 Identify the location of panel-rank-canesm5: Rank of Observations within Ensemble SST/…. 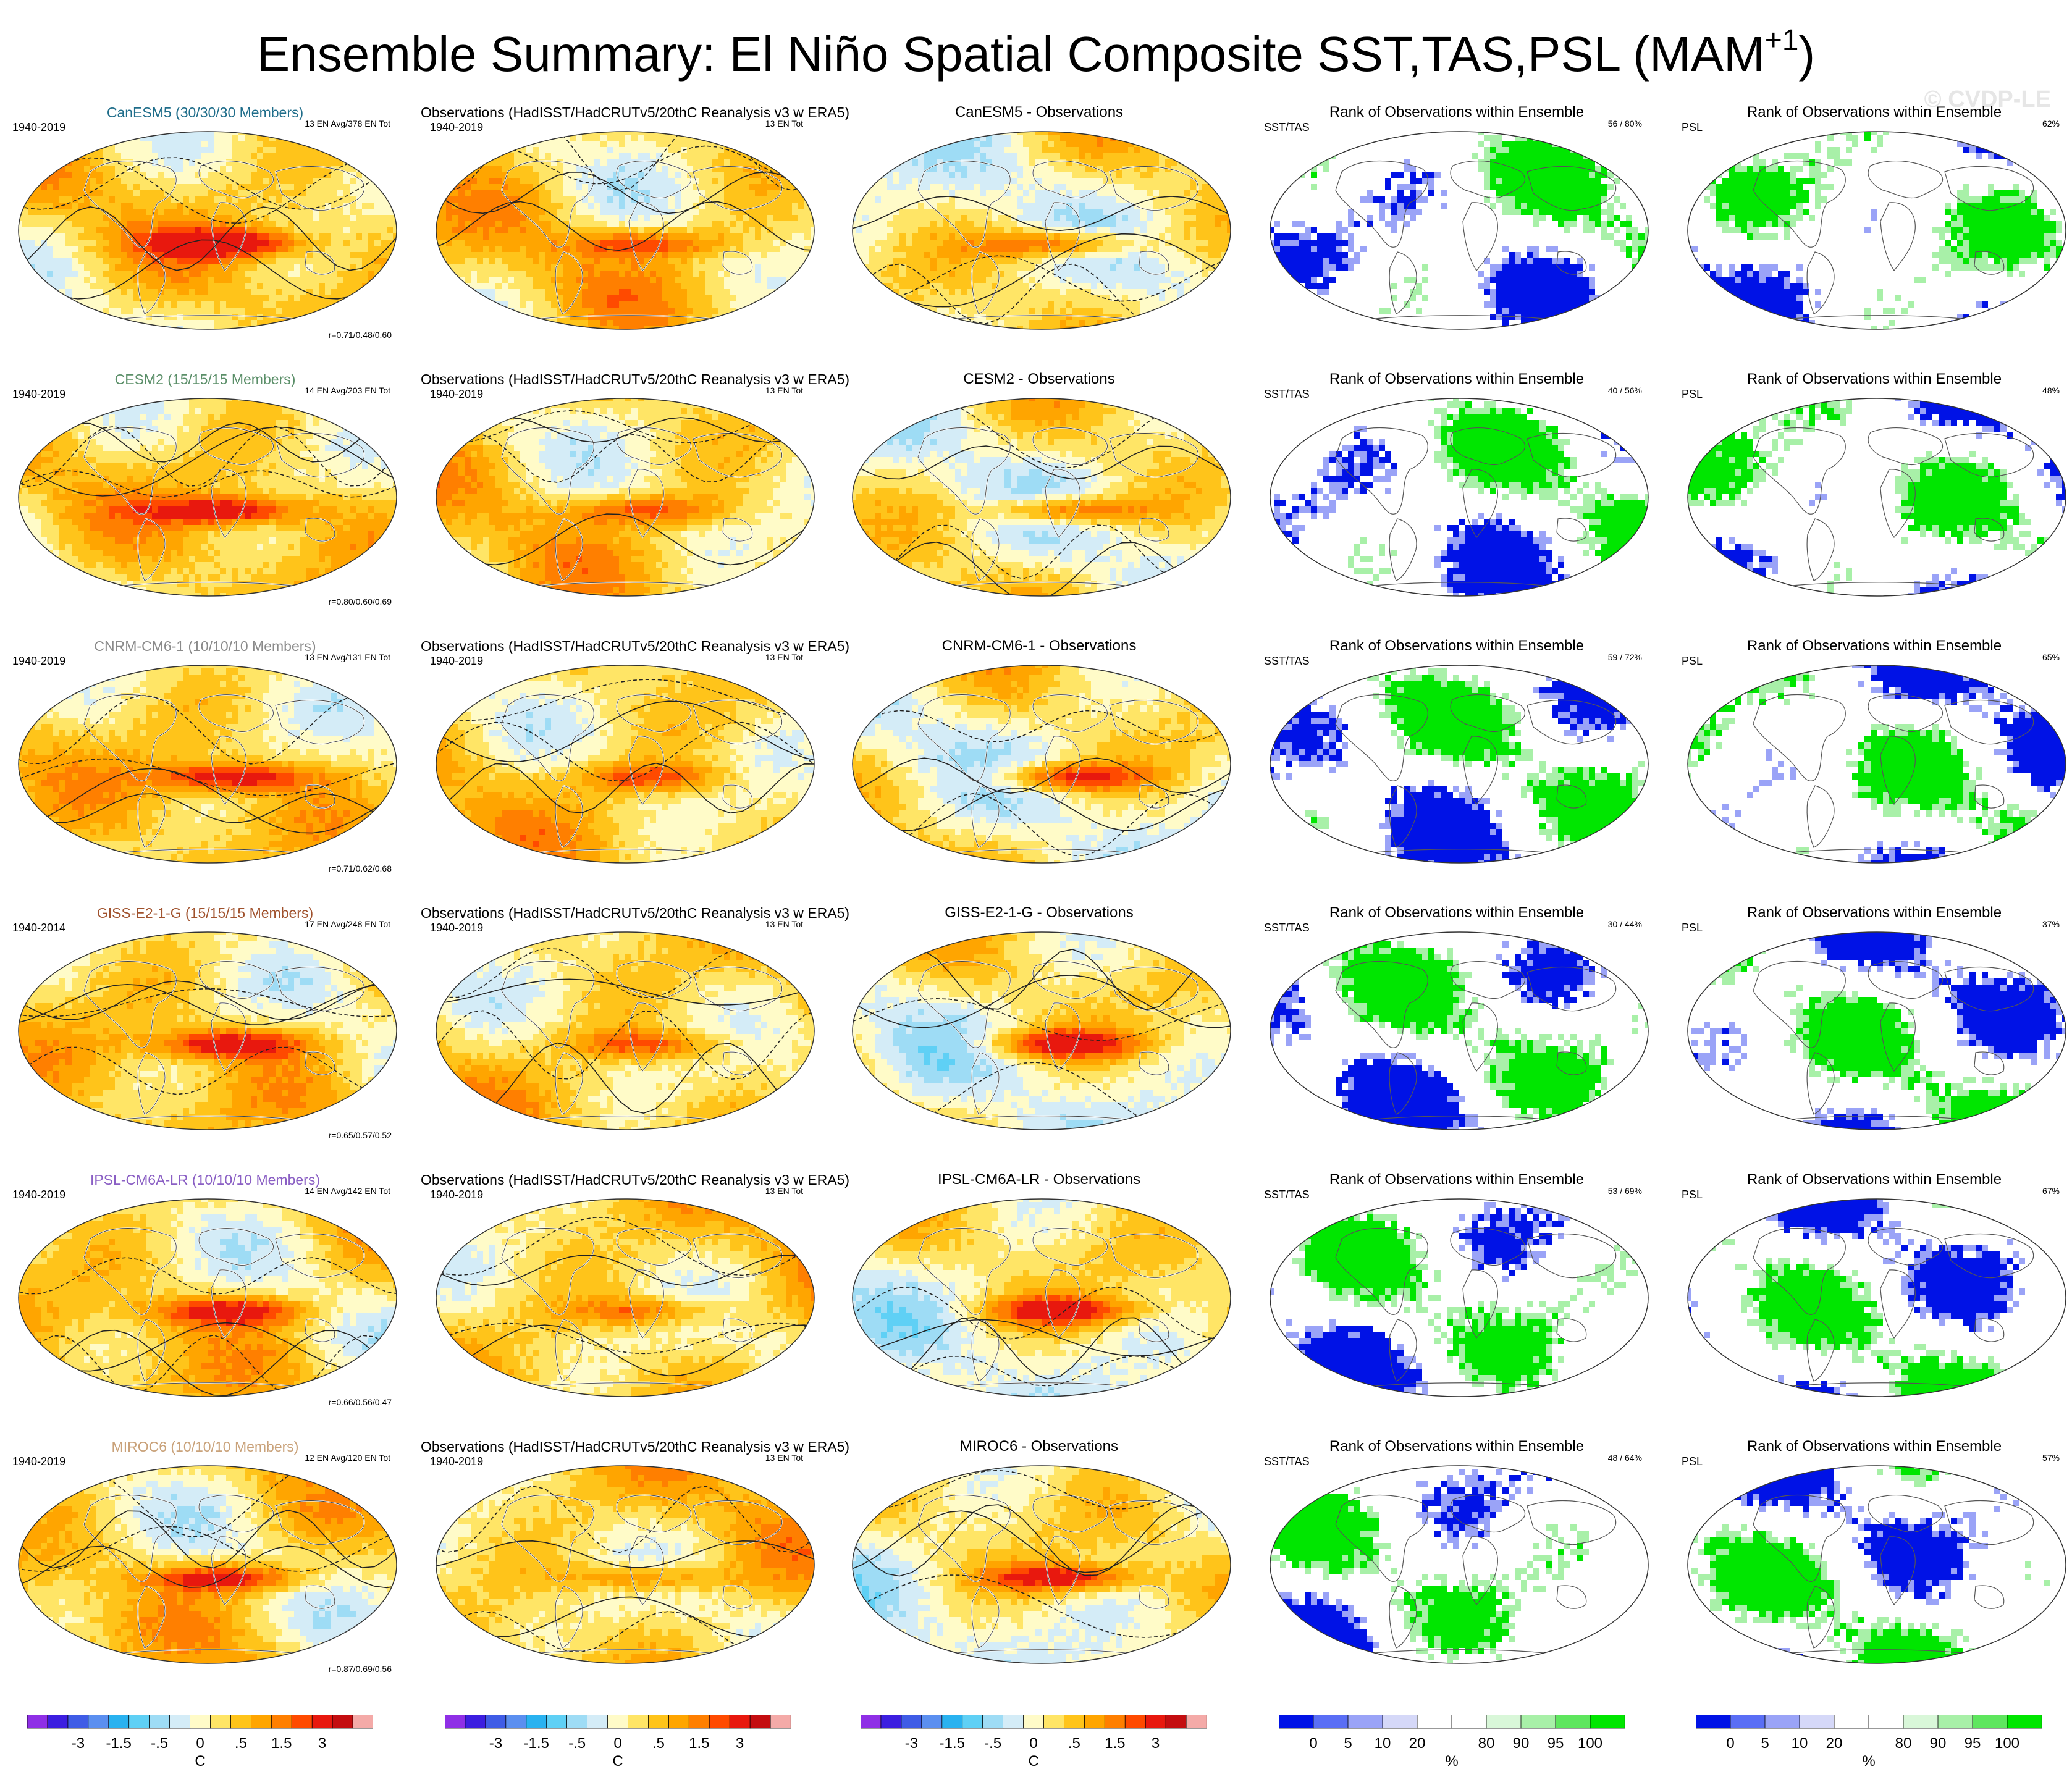
(1457, 218).